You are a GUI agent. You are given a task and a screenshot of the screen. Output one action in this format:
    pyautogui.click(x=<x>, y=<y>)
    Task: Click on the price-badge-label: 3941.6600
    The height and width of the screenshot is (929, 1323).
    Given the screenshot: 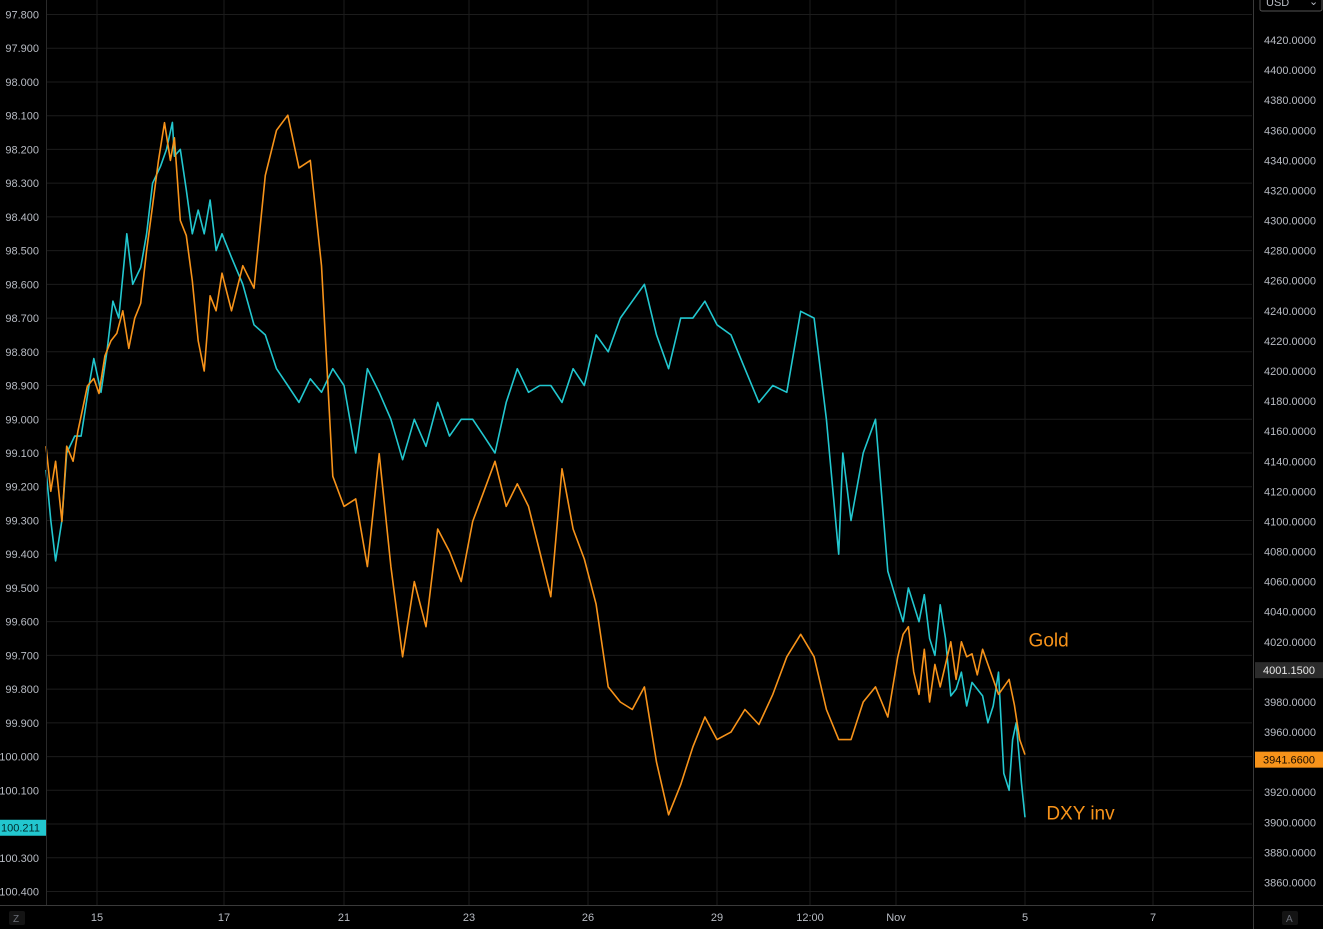 What is the action you would take?
    pyautogui.click(x=1289, y=761)
    